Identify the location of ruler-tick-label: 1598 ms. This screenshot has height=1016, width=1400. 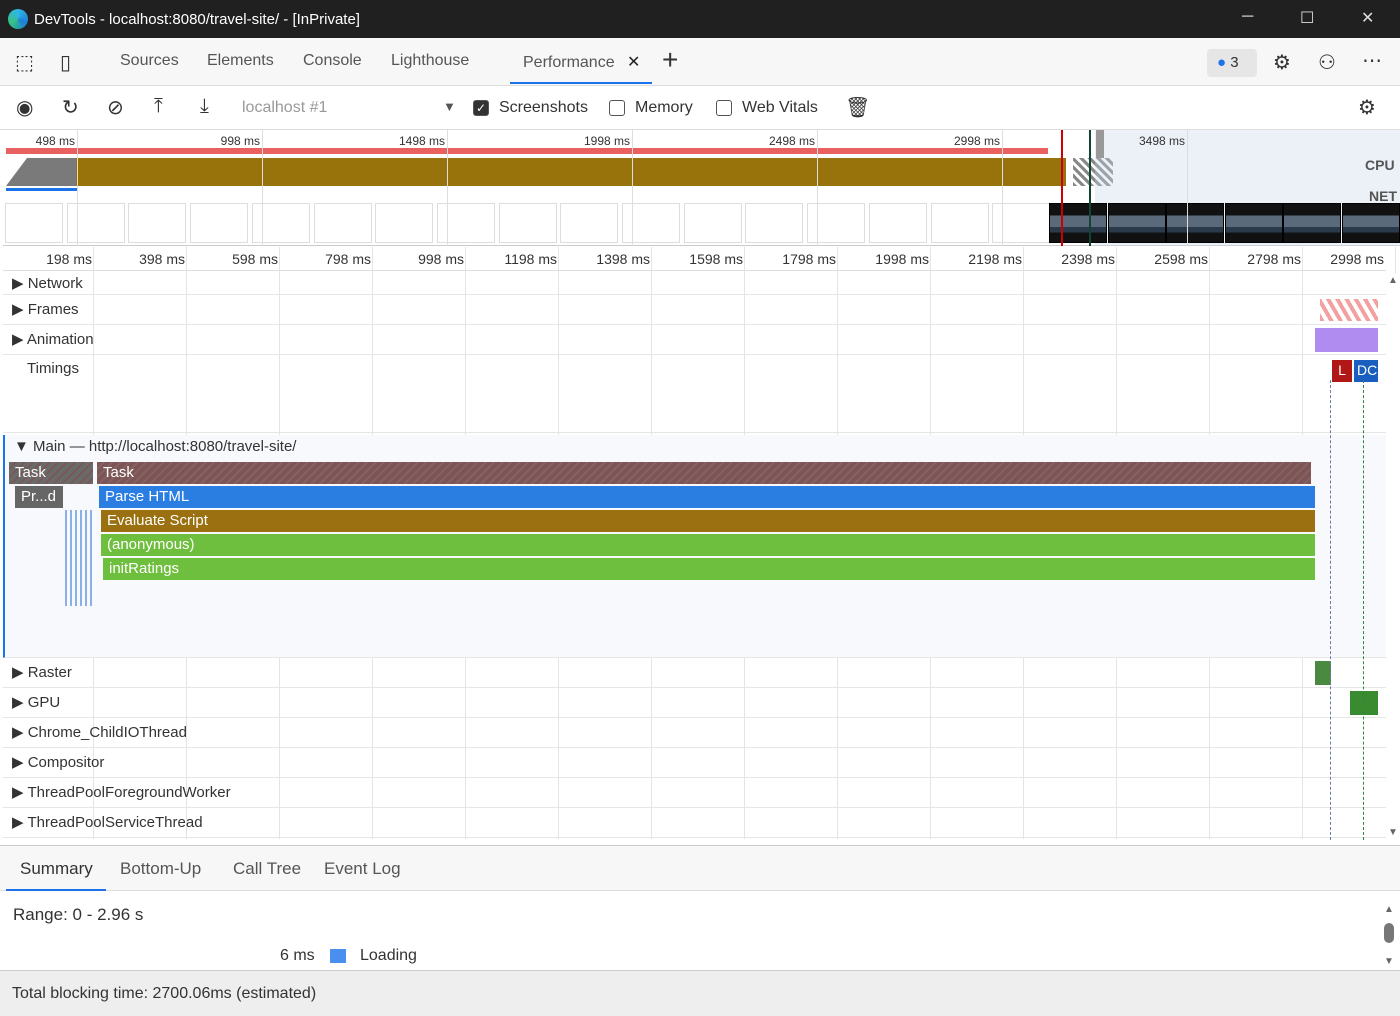
(716, 259).